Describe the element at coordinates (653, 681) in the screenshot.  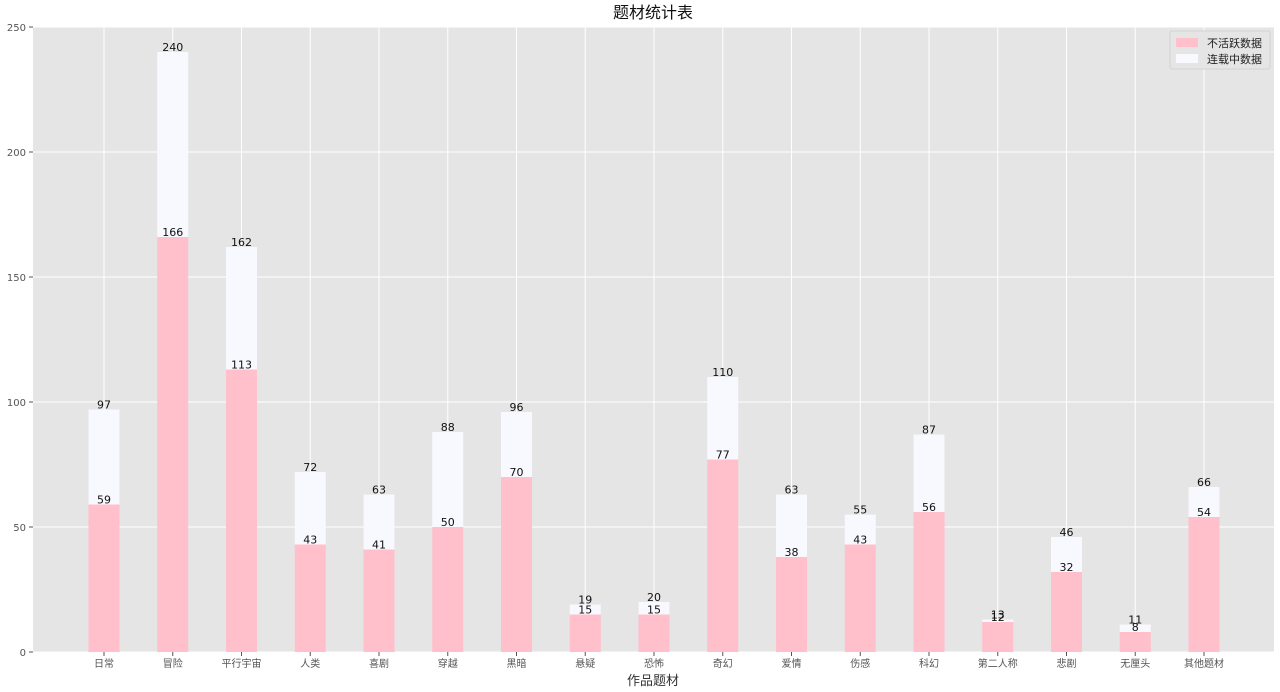
I see `x-axis-title: 作品题材` at that location.